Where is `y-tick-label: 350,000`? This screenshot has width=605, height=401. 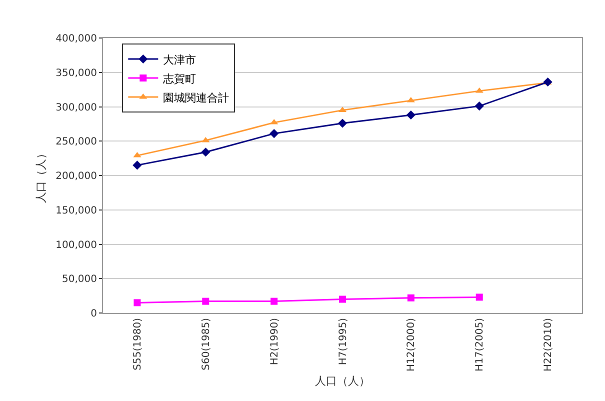
y-tick-label: 350,000 is located at coordinates (76, 73).